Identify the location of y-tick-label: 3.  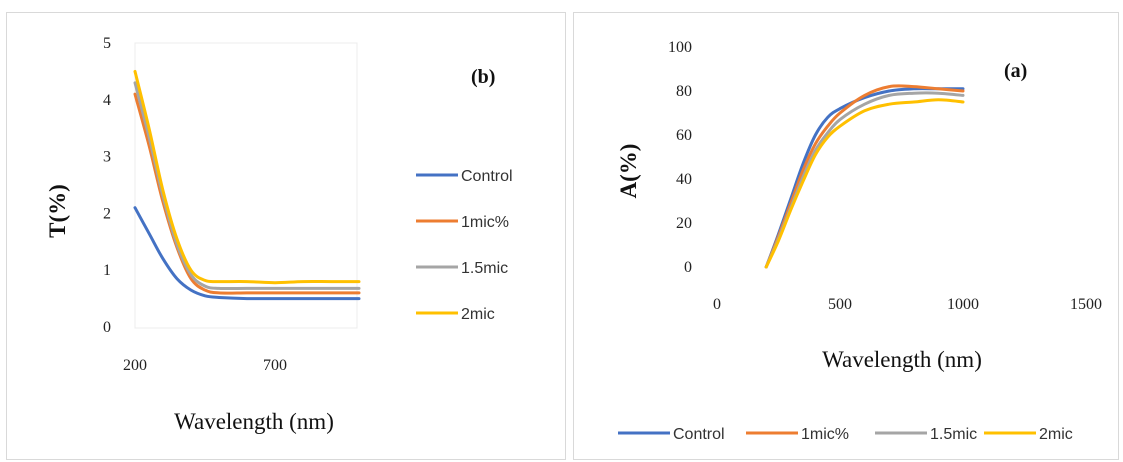
(107, 157).